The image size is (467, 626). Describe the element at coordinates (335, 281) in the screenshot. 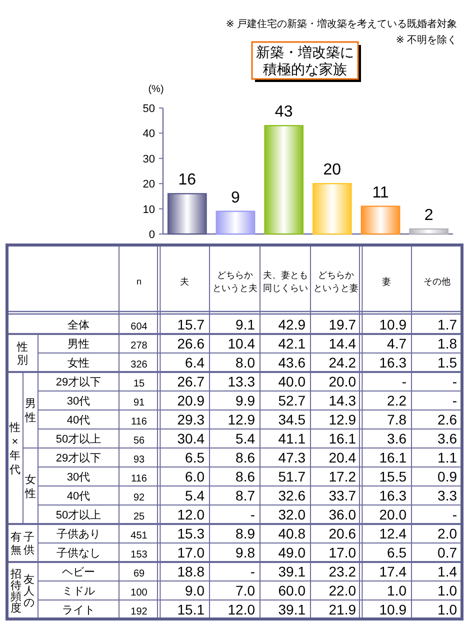

I see `x-tick-label: どちらかというと妻` at that location.